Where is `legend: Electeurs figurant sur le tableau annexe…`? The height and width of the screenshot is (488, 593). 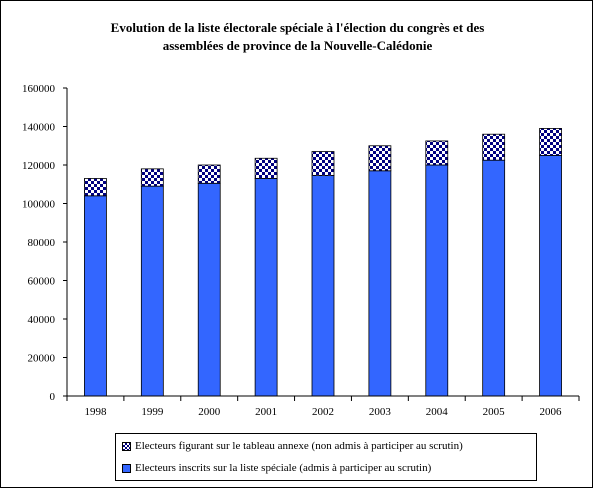 legend: Electeurs figurant sur le tableau annexe… is located at coordinates (326, 457).